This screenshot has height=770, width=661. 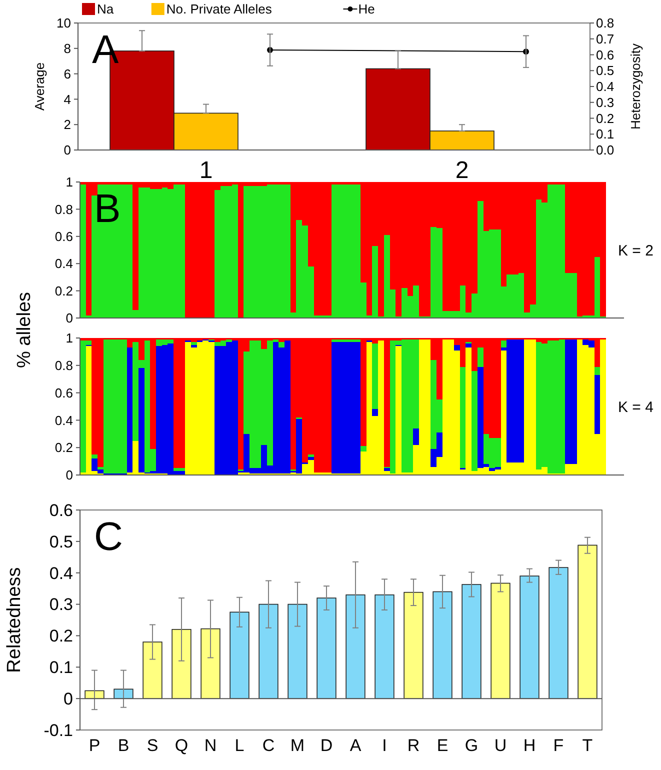 I want to click on y-axis-title: Average, so click(x=39, y=86).